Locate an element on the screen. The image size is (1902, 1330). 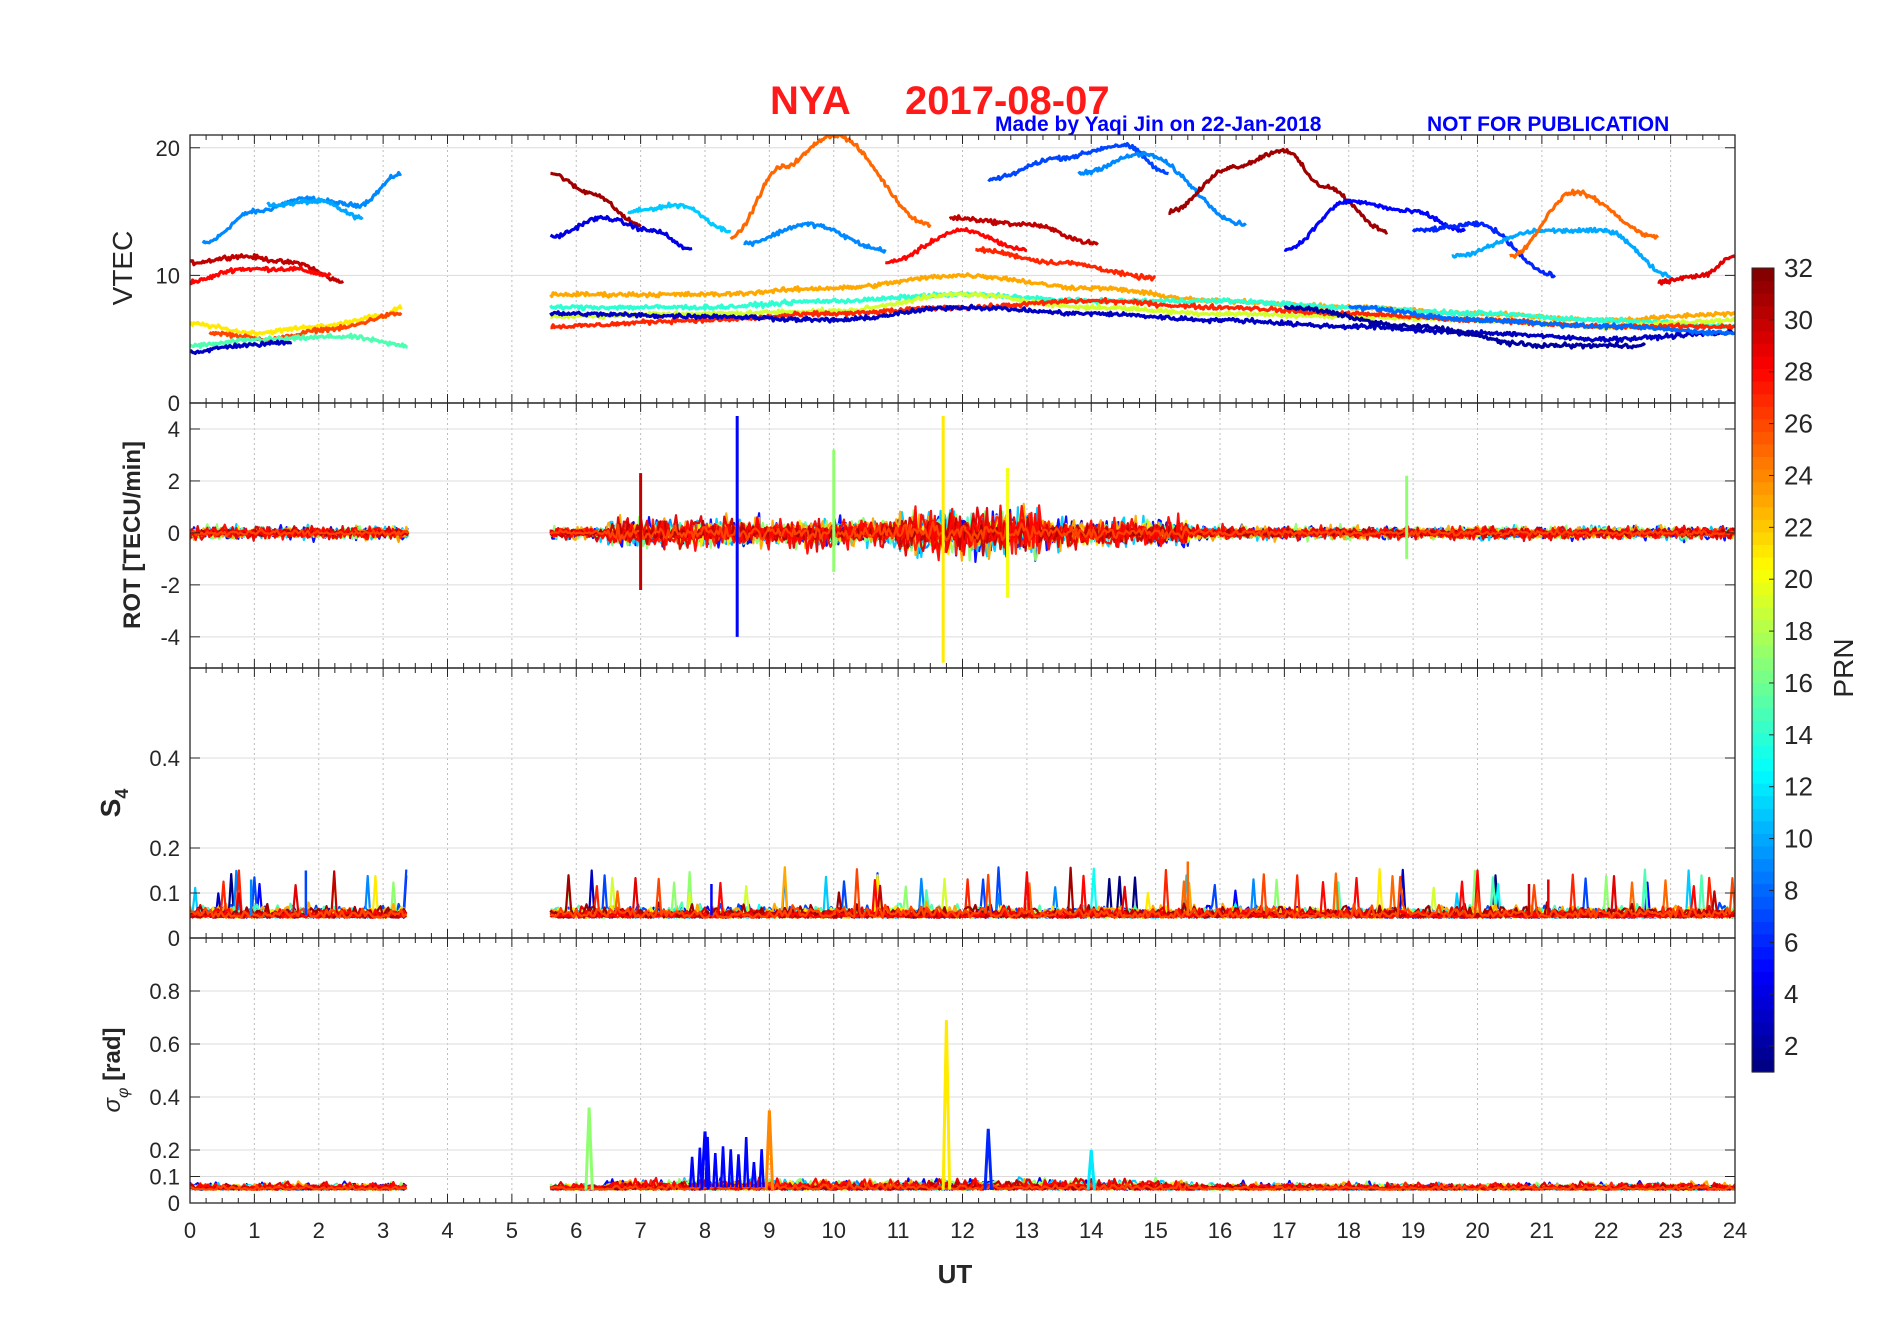
colorbar-tick-label: 16 is located at coordinates (1798, 683).